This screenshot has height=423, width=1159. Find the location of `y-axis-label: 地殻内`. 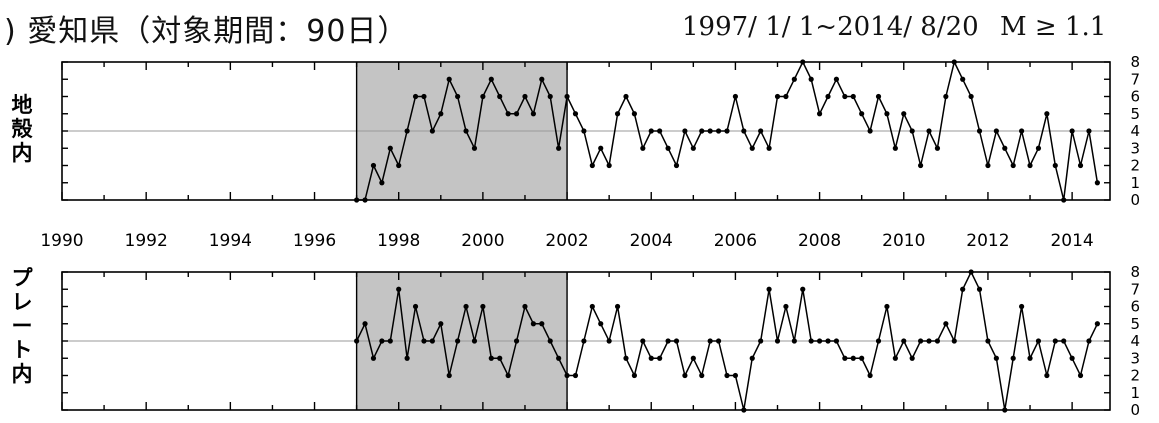

y-axis-label: 地殻内 is located at coordinates (23, 129).